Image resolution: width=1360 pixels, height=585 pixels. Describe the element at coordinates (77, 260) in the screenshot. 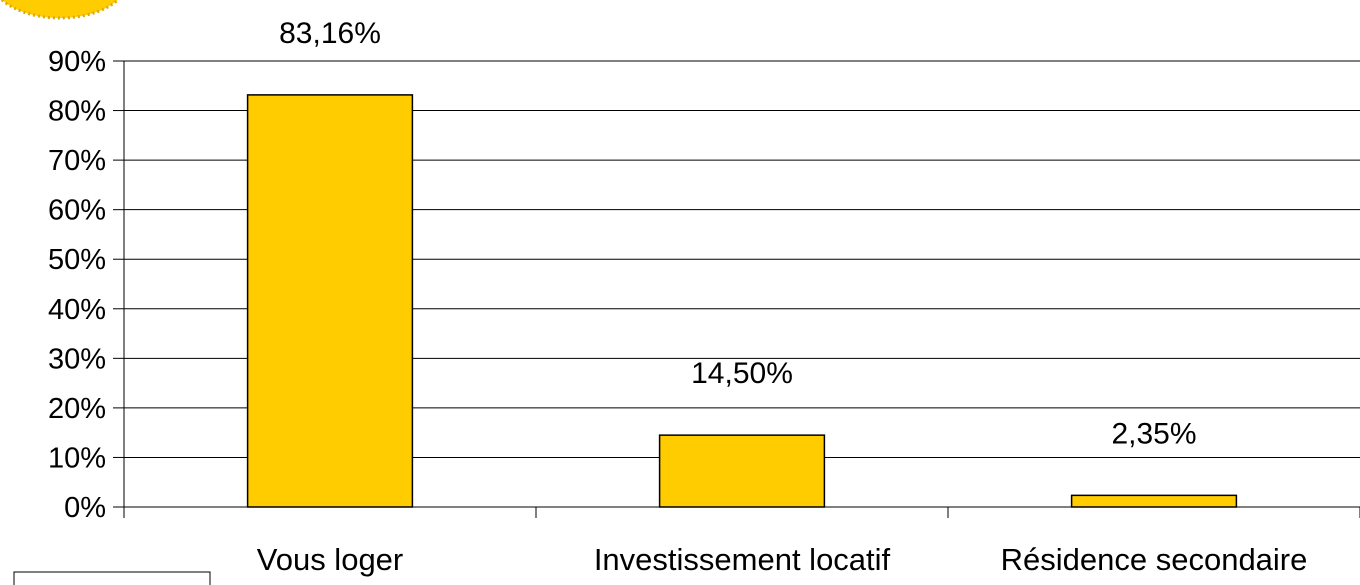

I see `y-tick-label: 50%` at that location.